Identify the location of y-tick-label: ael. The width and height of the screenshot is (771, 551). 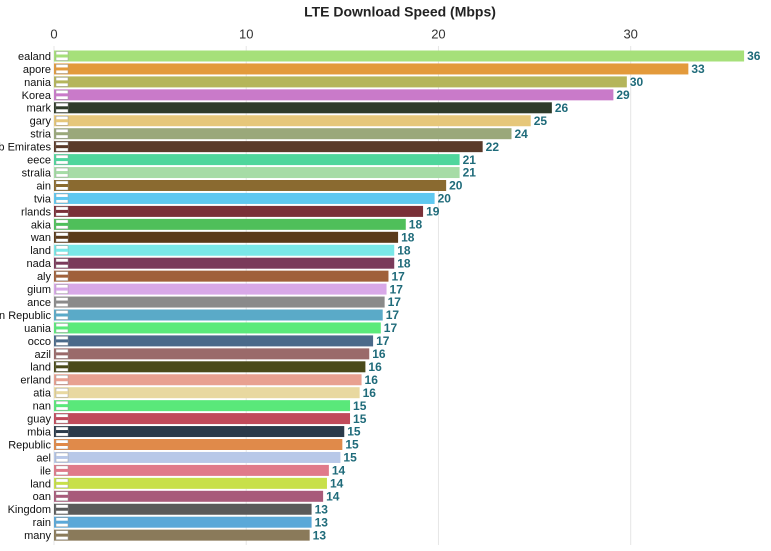
(43, 458).